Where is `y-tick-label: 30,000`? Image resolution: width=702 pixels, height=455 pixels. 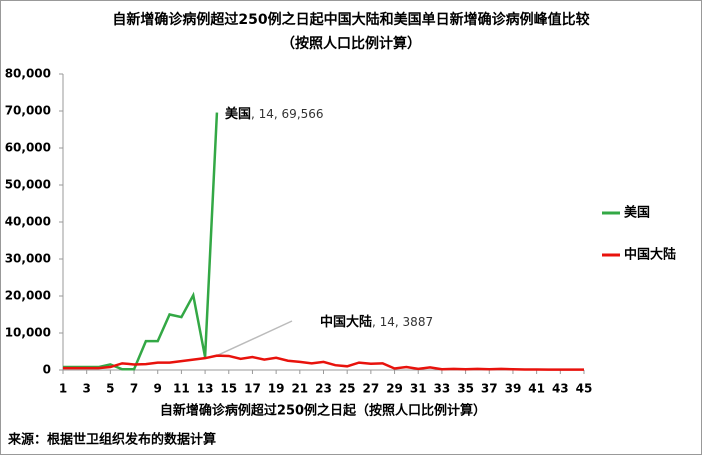 y-tick-label: 30,000 is located at coordinates (28, 259).